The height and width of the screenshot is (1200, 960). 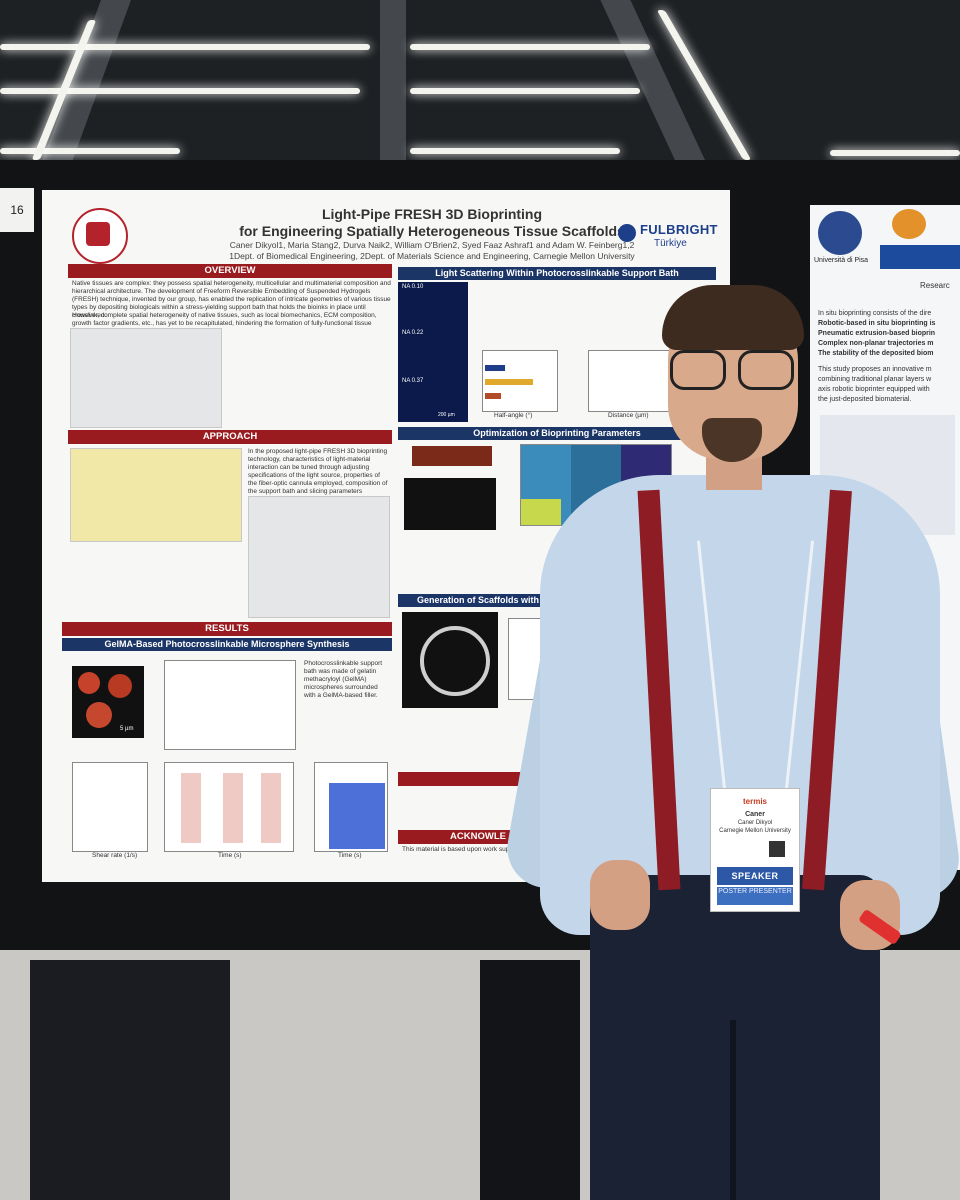 What do you see at coordinates (620, 895) in the screenshot?
I see `left-hand` at bounding box center [620, 895].